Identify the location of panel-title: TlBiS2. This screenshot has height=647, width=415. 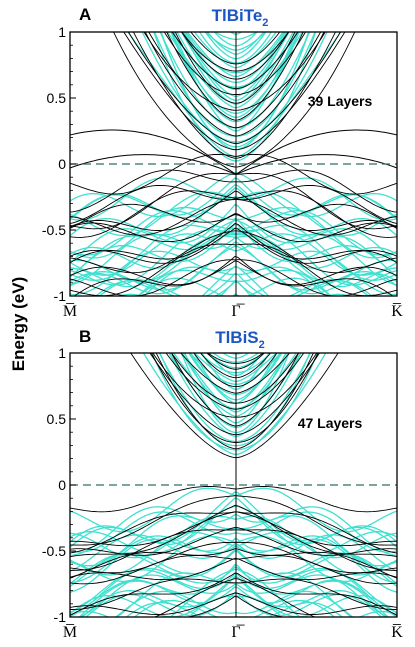
(240, 339).